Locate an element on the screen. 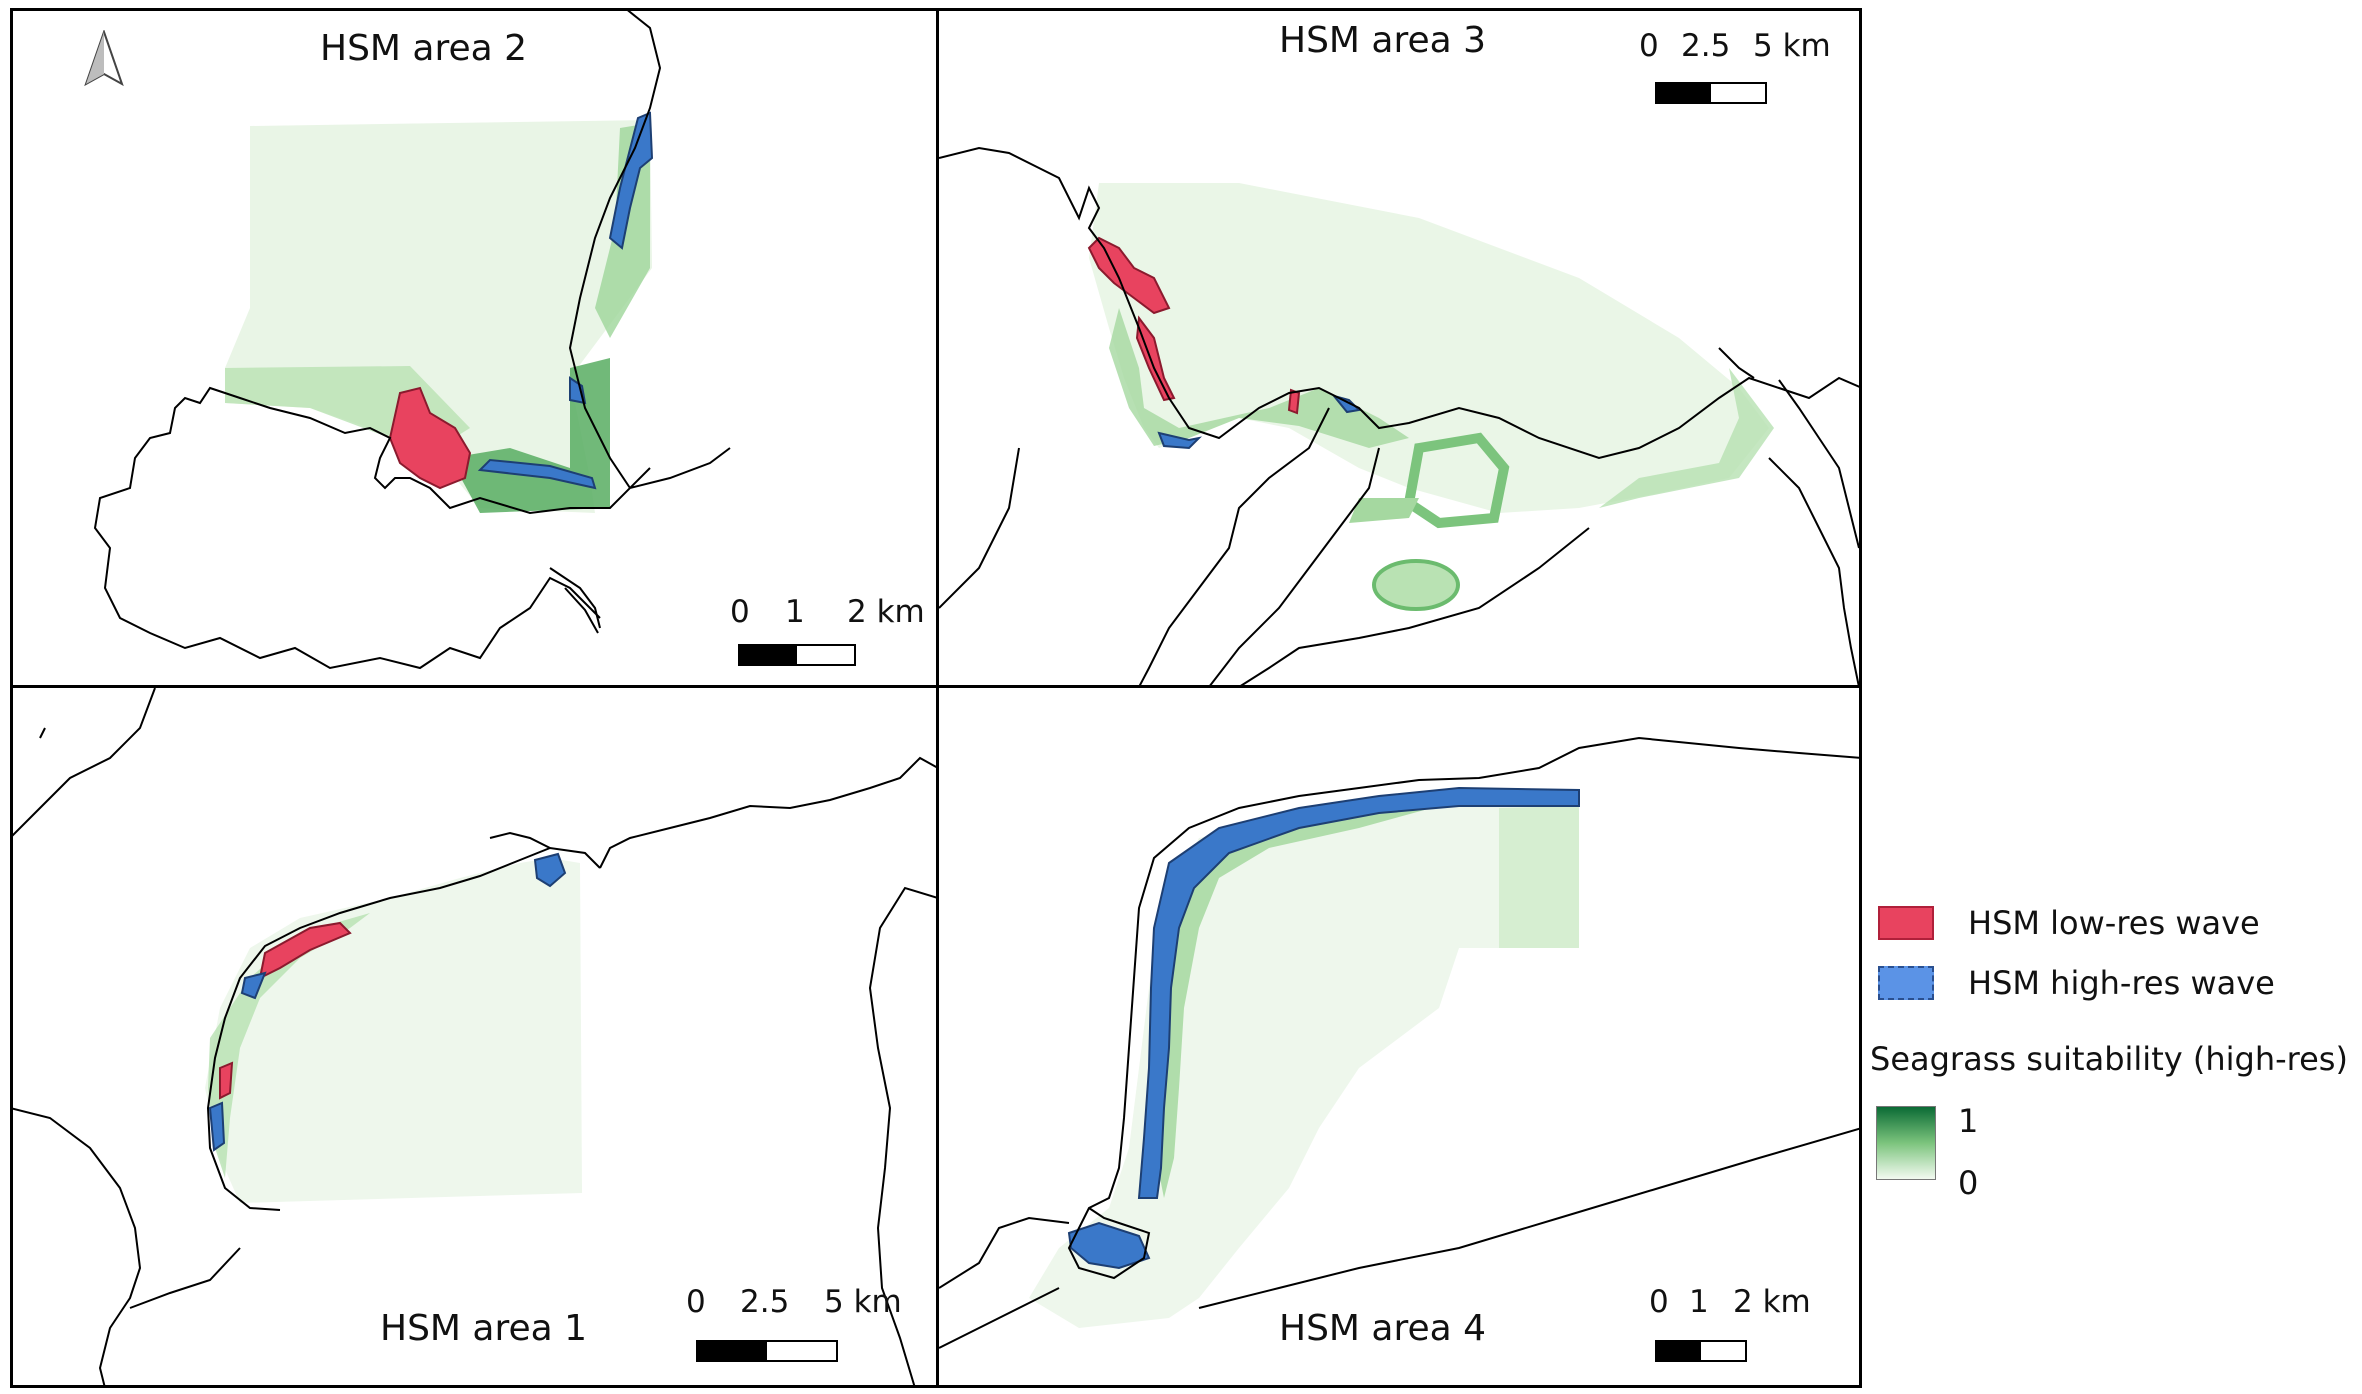 The image size is (2362, 1394). legend-gradient-min: 0 is located at coordinates (1968, 1183).